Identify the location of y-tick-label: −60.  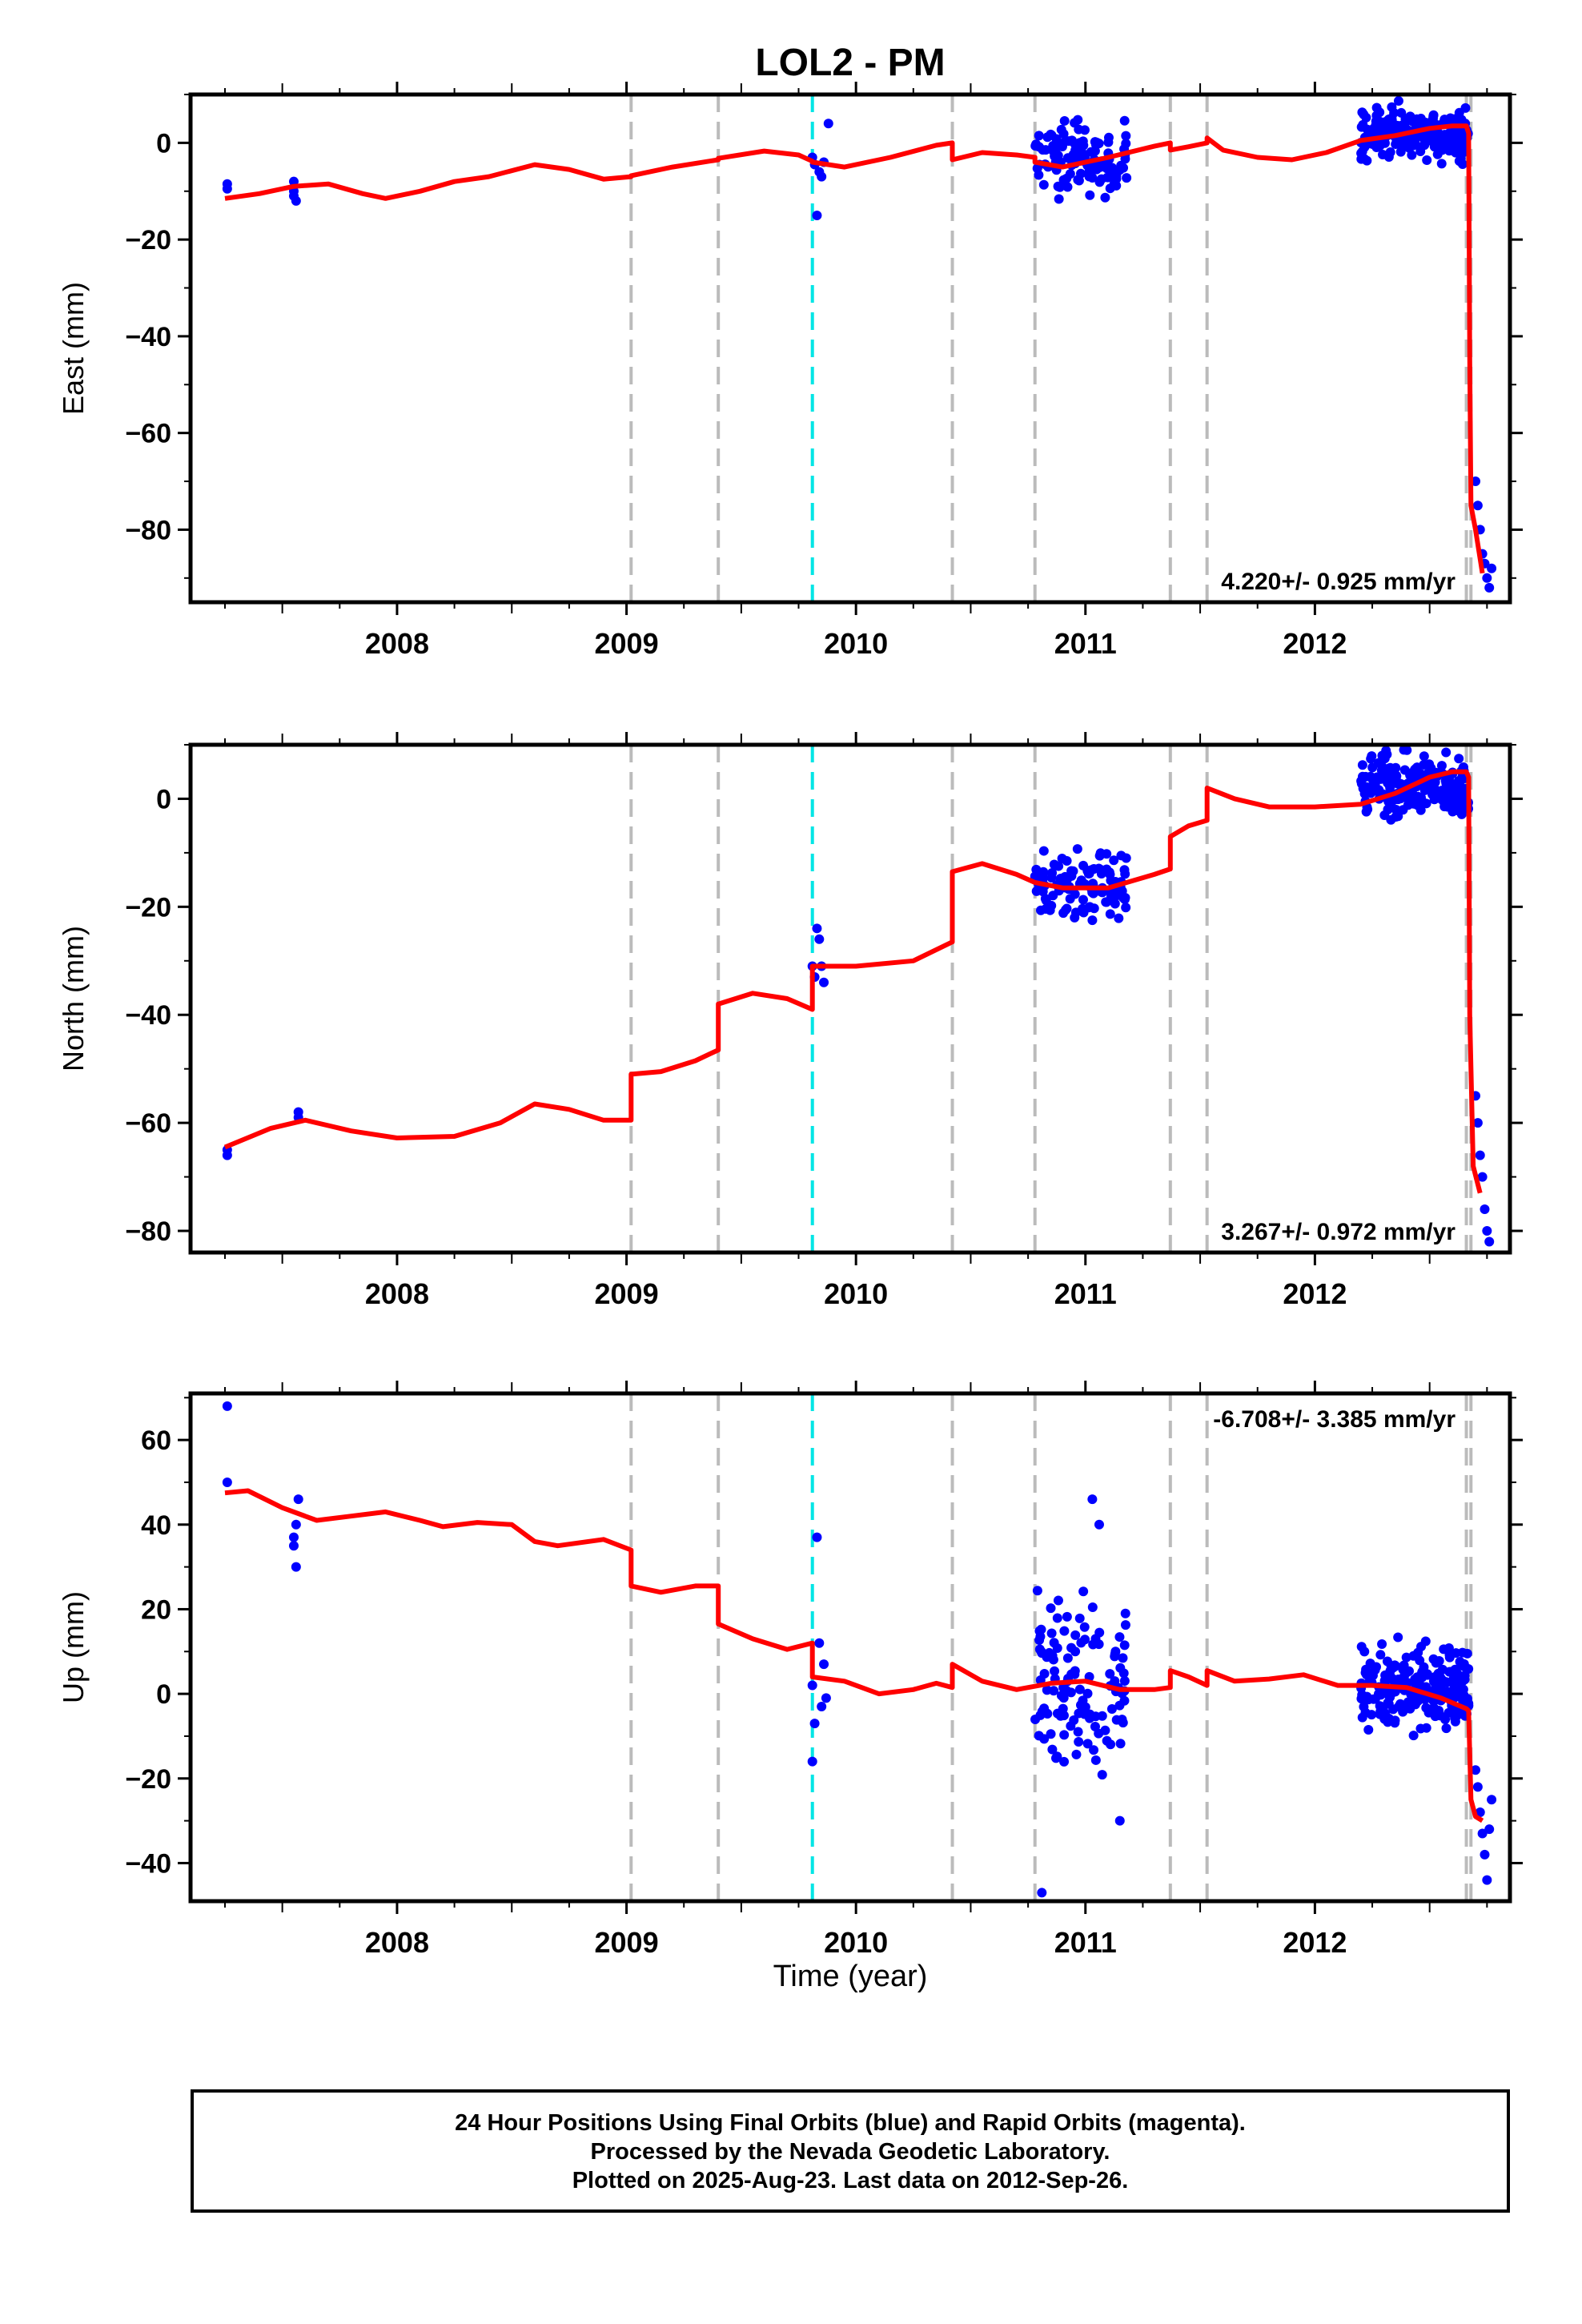
(148, 1123).